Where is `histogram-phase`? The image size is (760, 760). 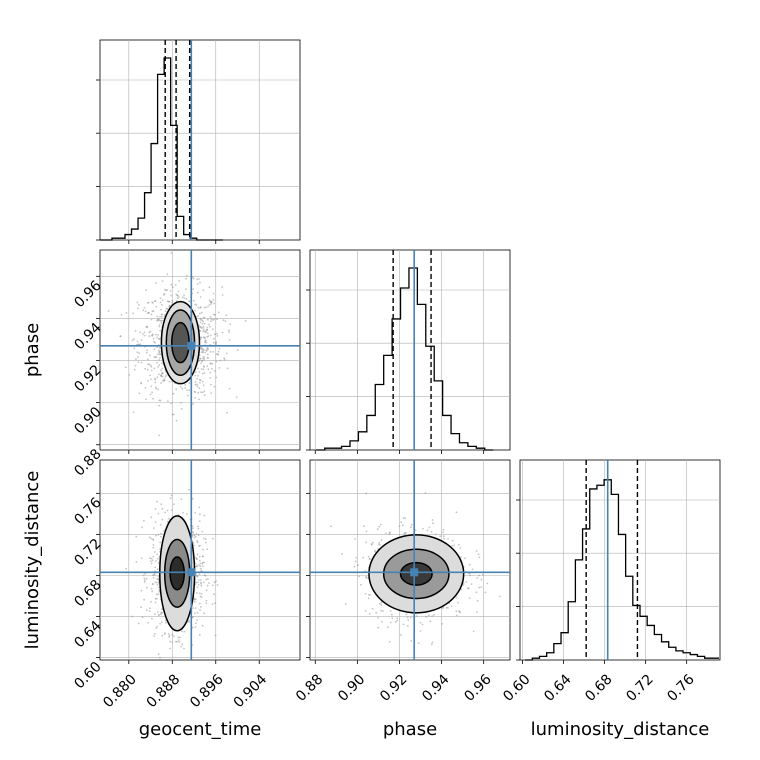 histogram-phase is located at coordinates (405, 359).